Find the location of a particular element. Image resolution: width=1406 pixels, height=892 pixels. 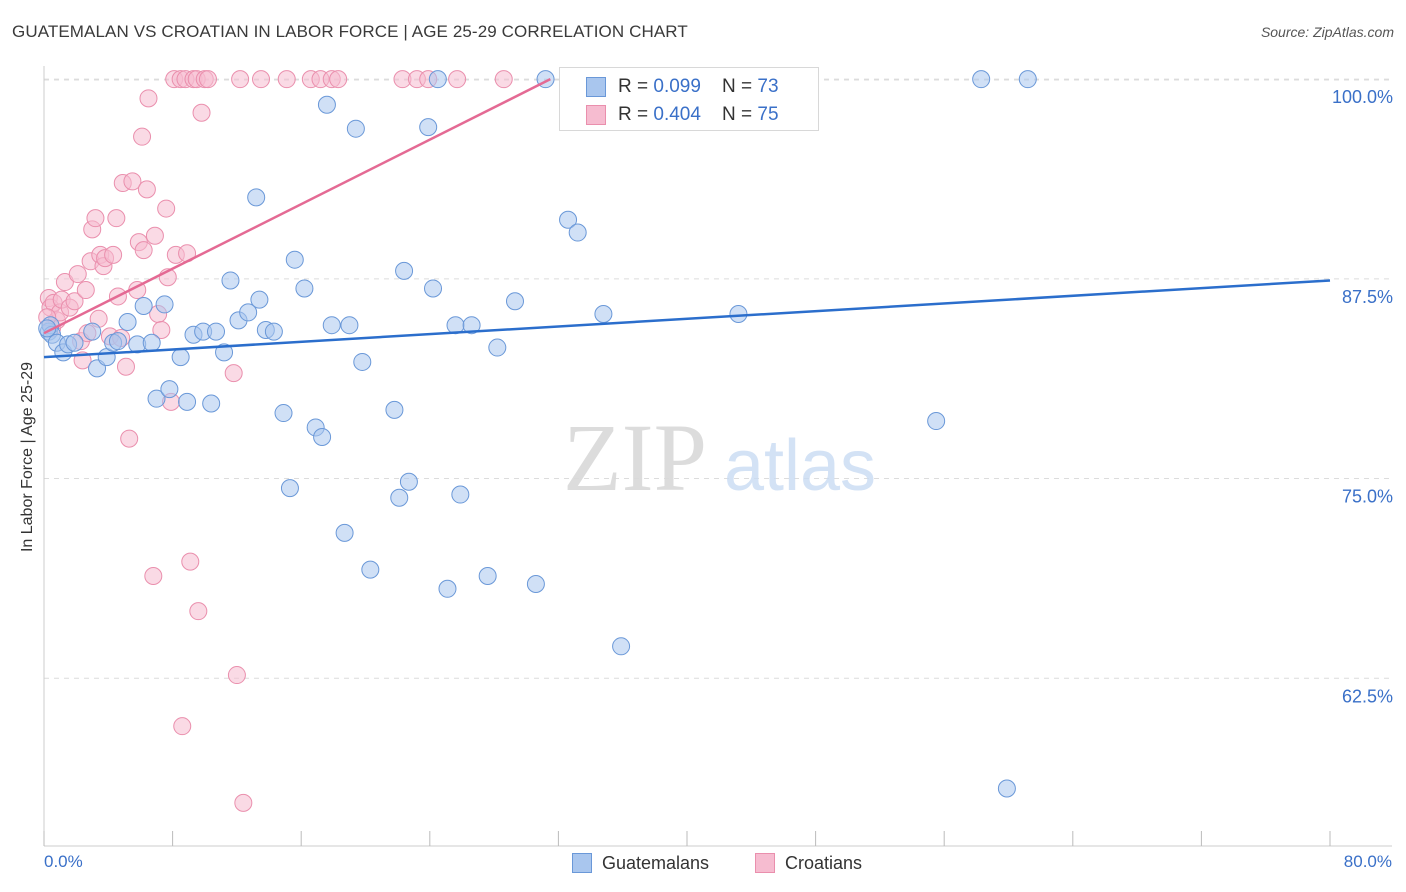

y-tick-label: 100.0% is located at coordinates (1362, 97).